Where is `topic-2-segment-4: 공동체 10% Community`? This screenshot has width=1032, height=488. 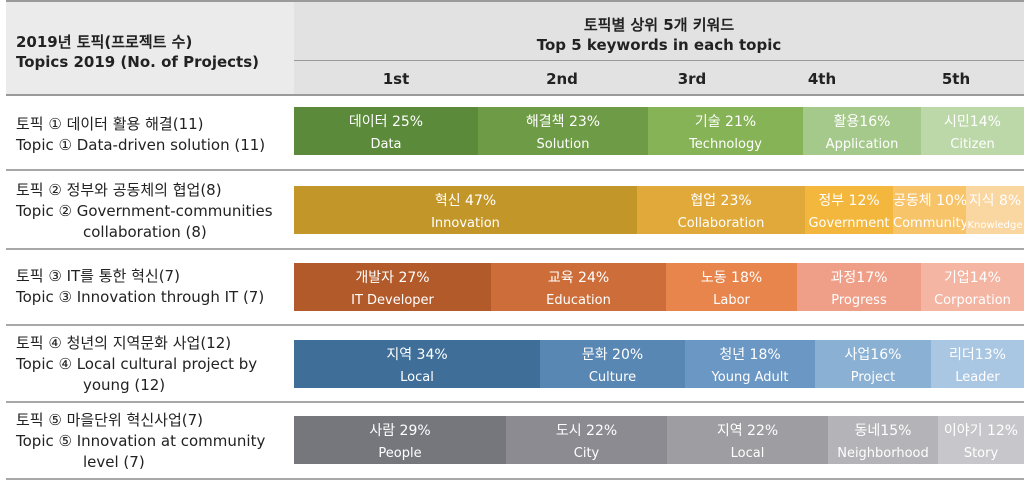 topic-2-segment-4: 공동체 10% Community is located at coordinates (929, 210).